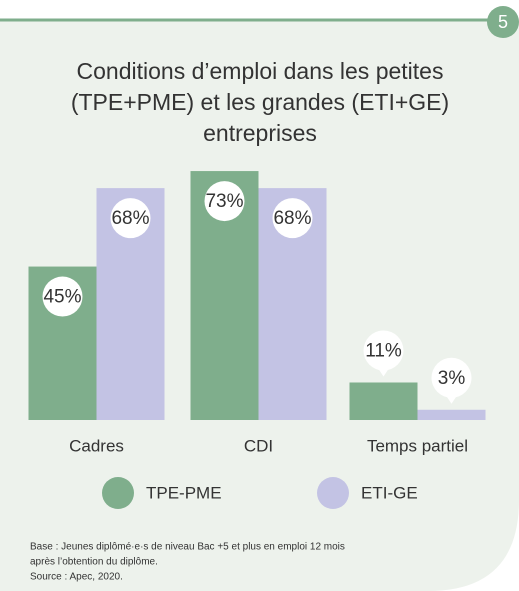 Image resolution: width=519 pixels, height=591 pixels. What do you see at coordinates (184, 492) in the screenshot?
I see `legend-label: TPE-PME` at bounding box center [184, 492].